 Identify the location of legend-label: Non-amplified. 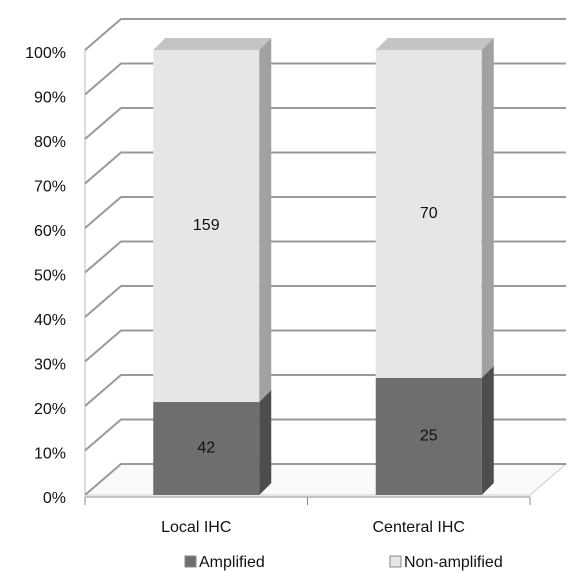
(453, 562).